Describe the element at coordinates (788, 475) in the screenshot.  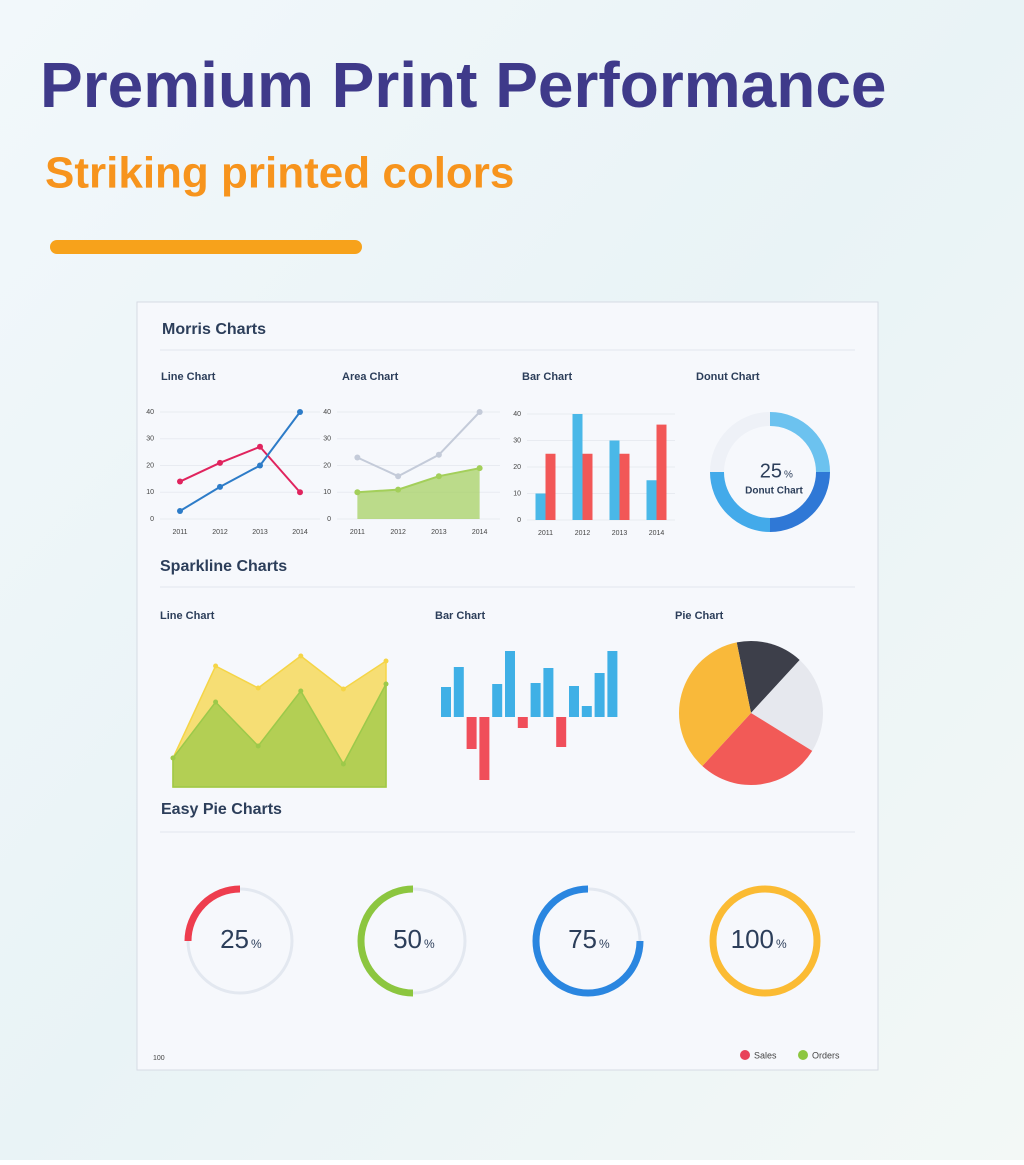
I see `donut-unit: %` at that location.